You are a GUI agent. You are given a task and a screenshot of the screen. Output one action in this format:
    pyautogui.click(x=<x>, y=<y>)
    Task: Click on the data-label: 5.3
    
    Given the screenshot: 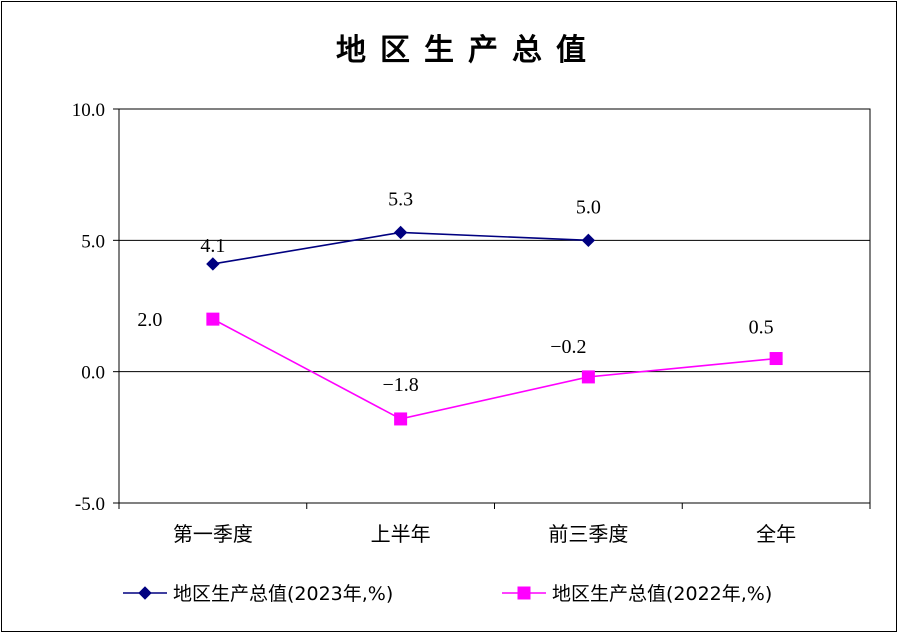 What is the action you would take?
    pyautogui.click(x=400, y=199)
    